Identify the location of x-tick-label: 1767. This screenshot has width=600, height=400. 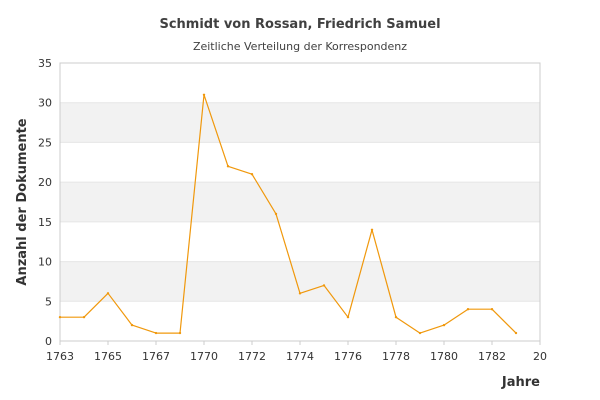
(156, 356).